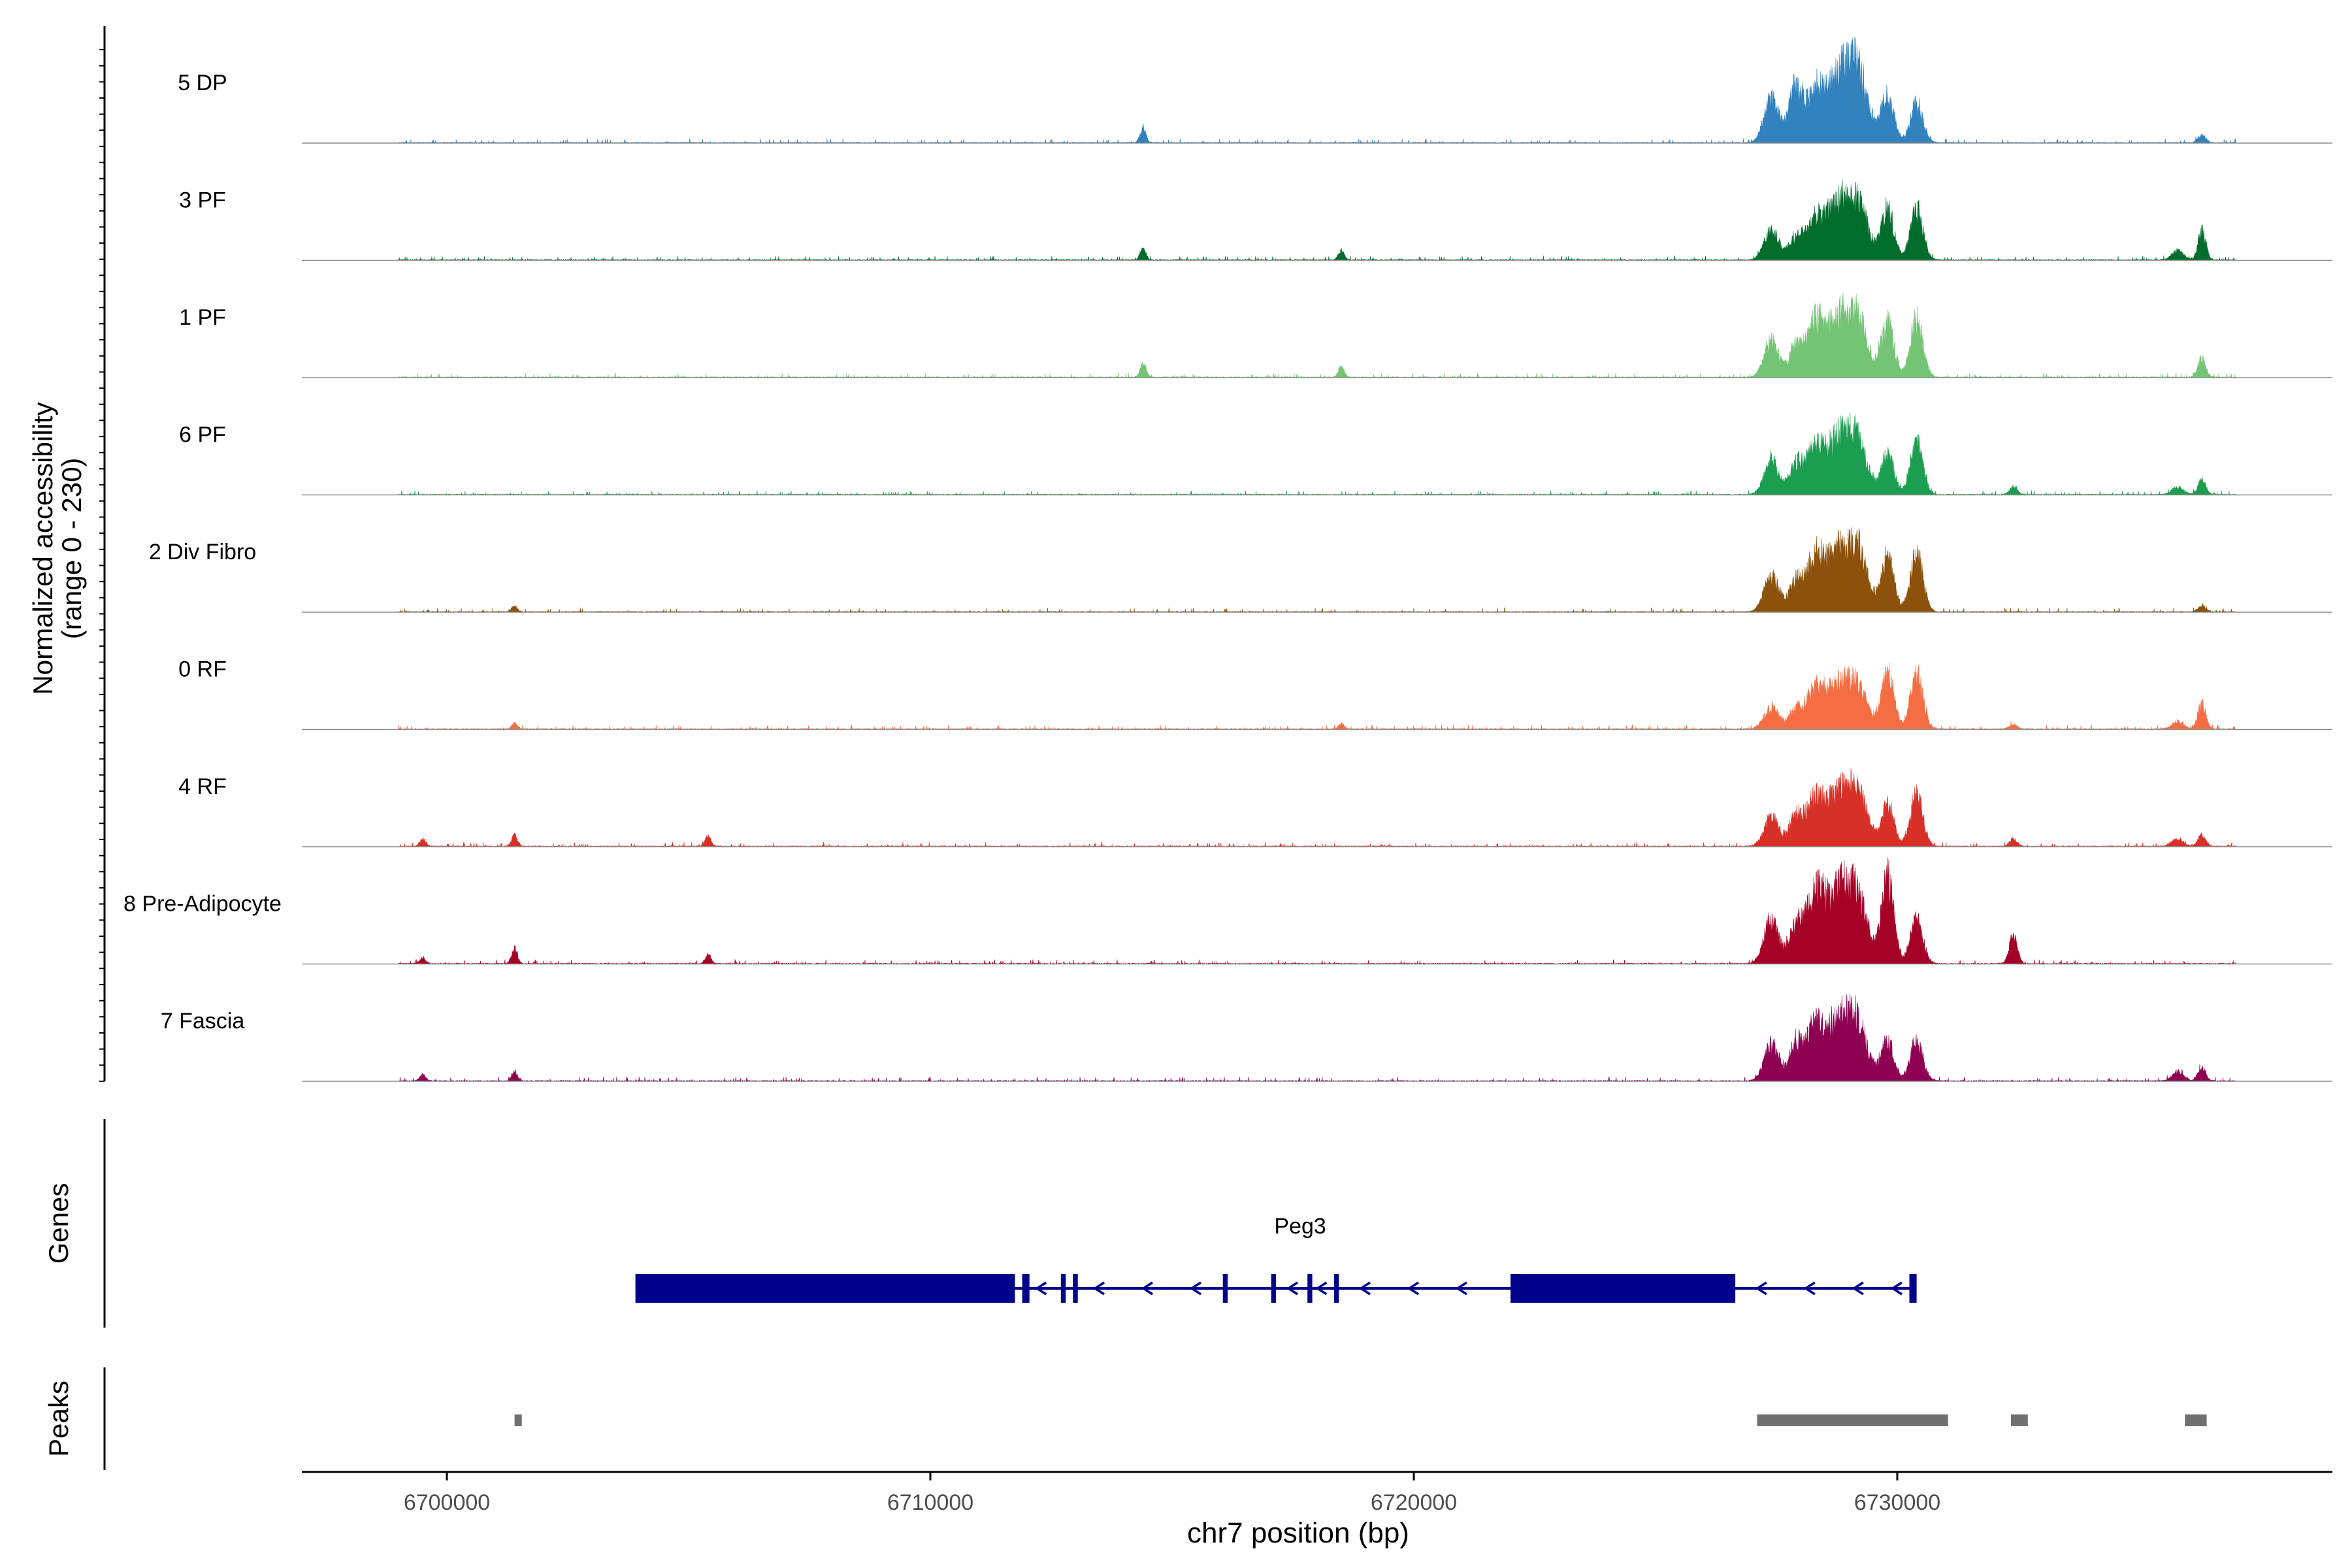 The image size is (2352, 1568). What do you see at coordinates (203, 1021) in the screenshot?
I see `track-label: 7 Fascia` at bounding box center [203, 1021].